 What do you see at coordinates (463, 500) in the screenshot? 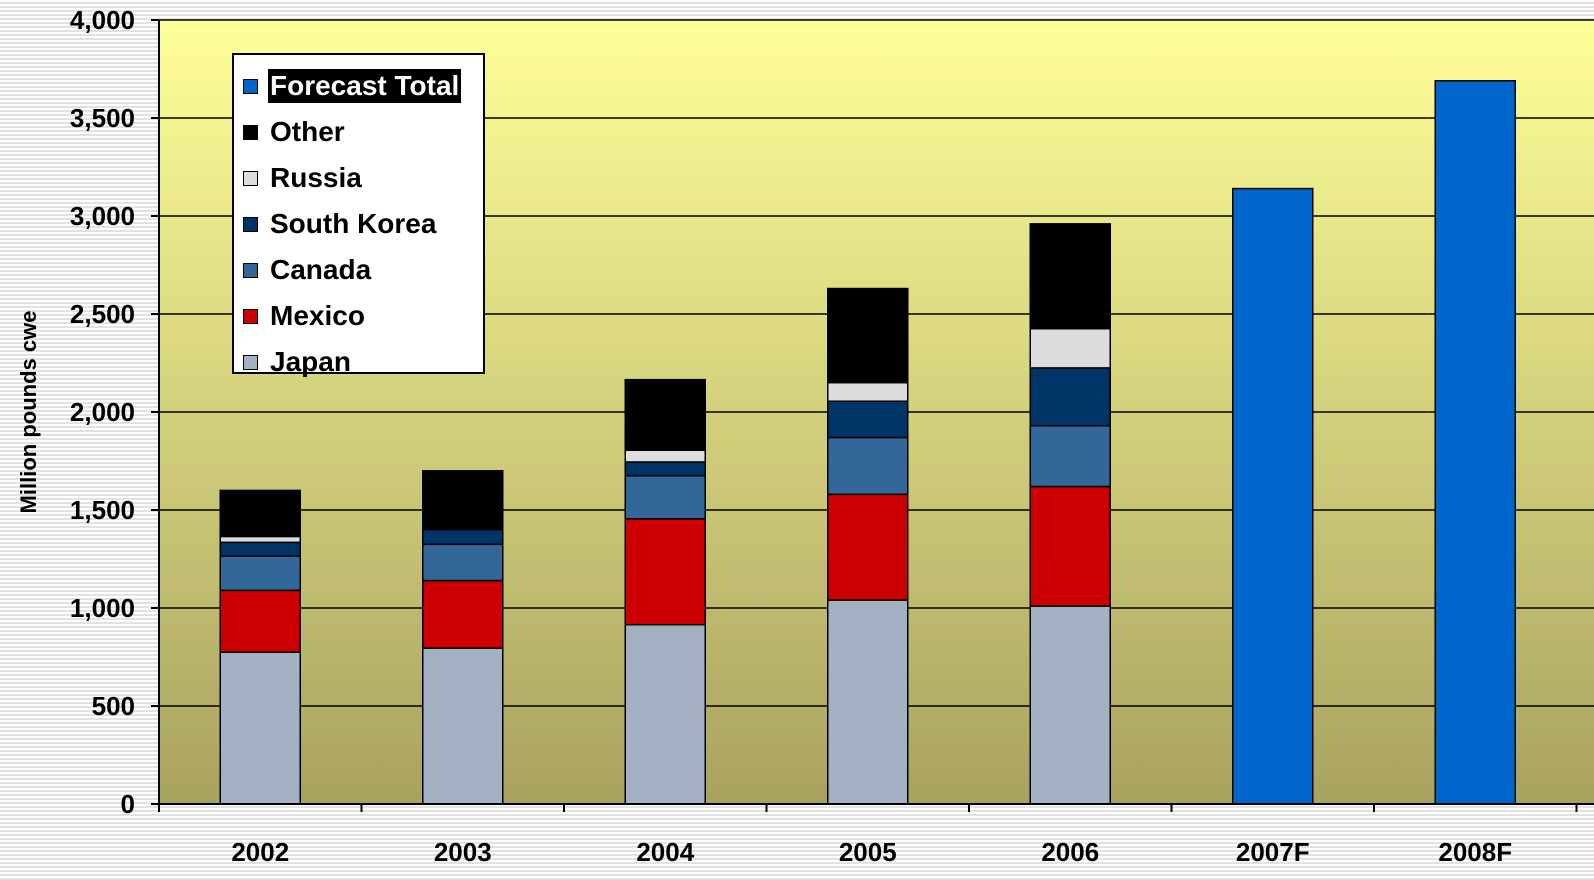
I see `bar-other-2003` at bounding box center [463, 500].